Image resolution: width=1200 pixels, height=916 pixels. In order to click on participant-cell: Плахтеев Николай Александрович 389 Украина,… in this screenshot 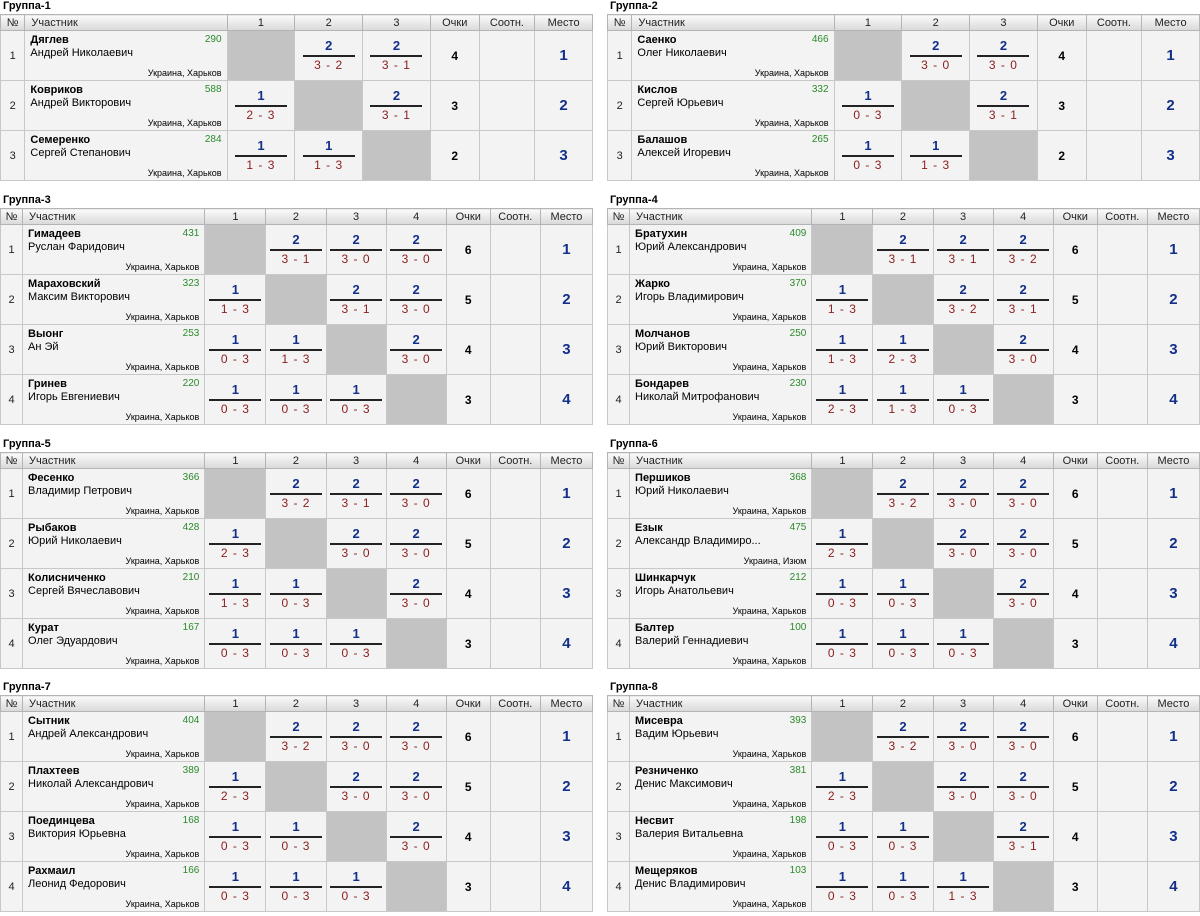, I will do `click(114, 786)`.